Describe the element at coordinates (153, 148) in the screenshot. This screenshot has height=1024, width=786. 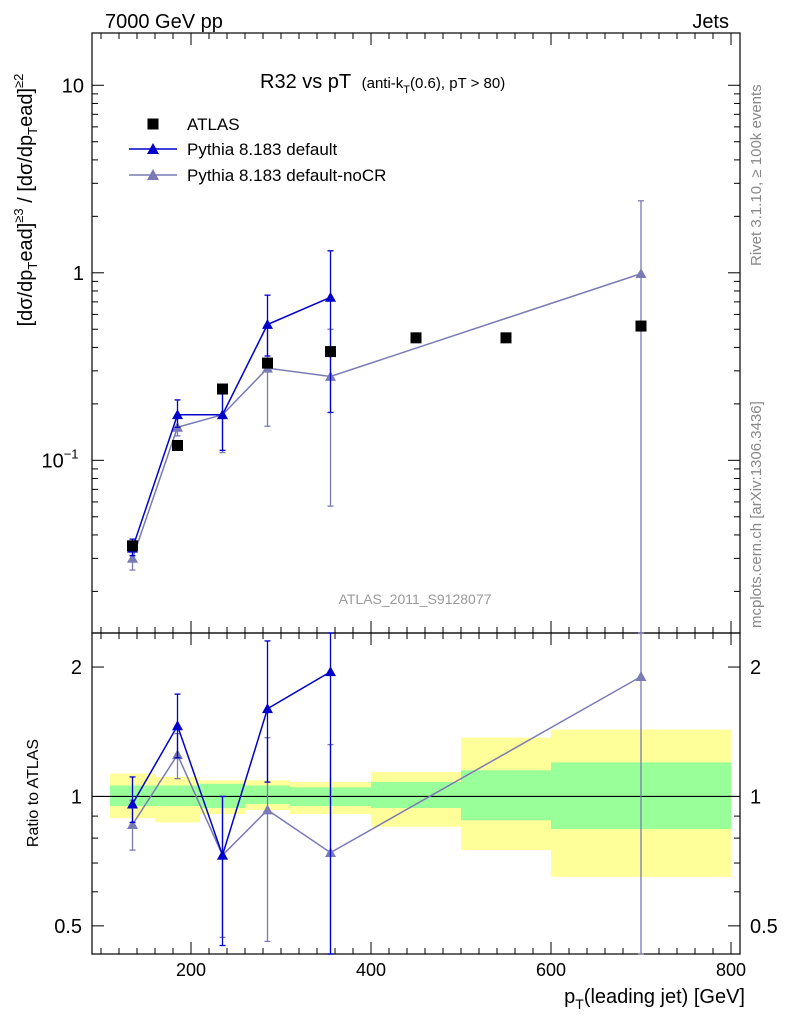
I see `legend-default-marker` at that location.